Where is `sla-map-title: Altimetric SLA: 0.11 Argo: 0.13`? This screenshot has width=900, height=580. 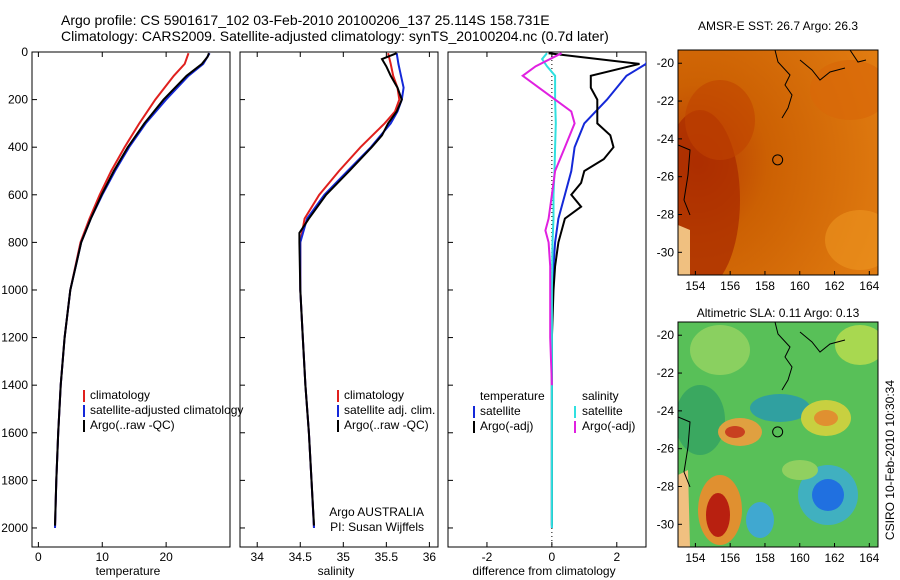 sla-map-title: Altimetric SLA: 0.11 Argo: 0.13 is located at coordinates (778, 313).